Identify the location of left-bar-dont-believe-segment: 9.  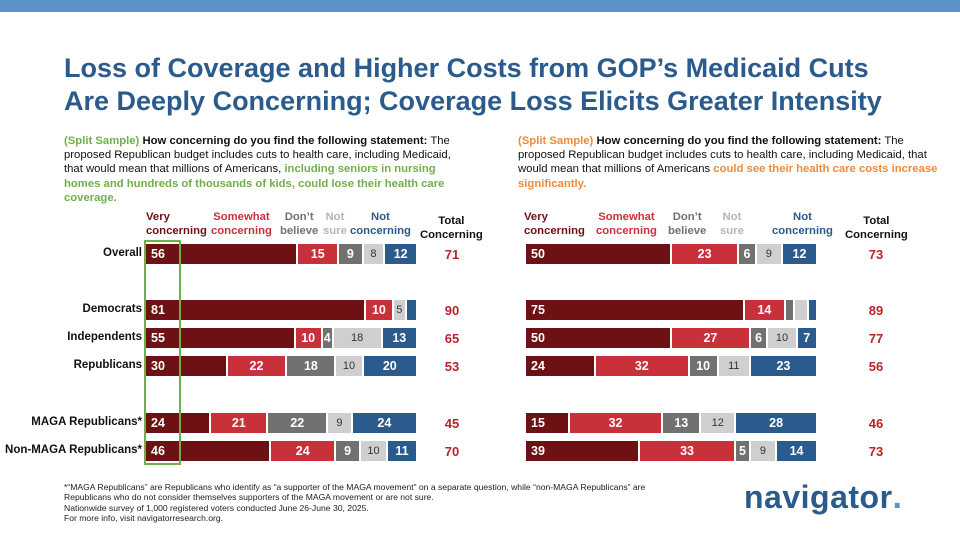
(348, 451).